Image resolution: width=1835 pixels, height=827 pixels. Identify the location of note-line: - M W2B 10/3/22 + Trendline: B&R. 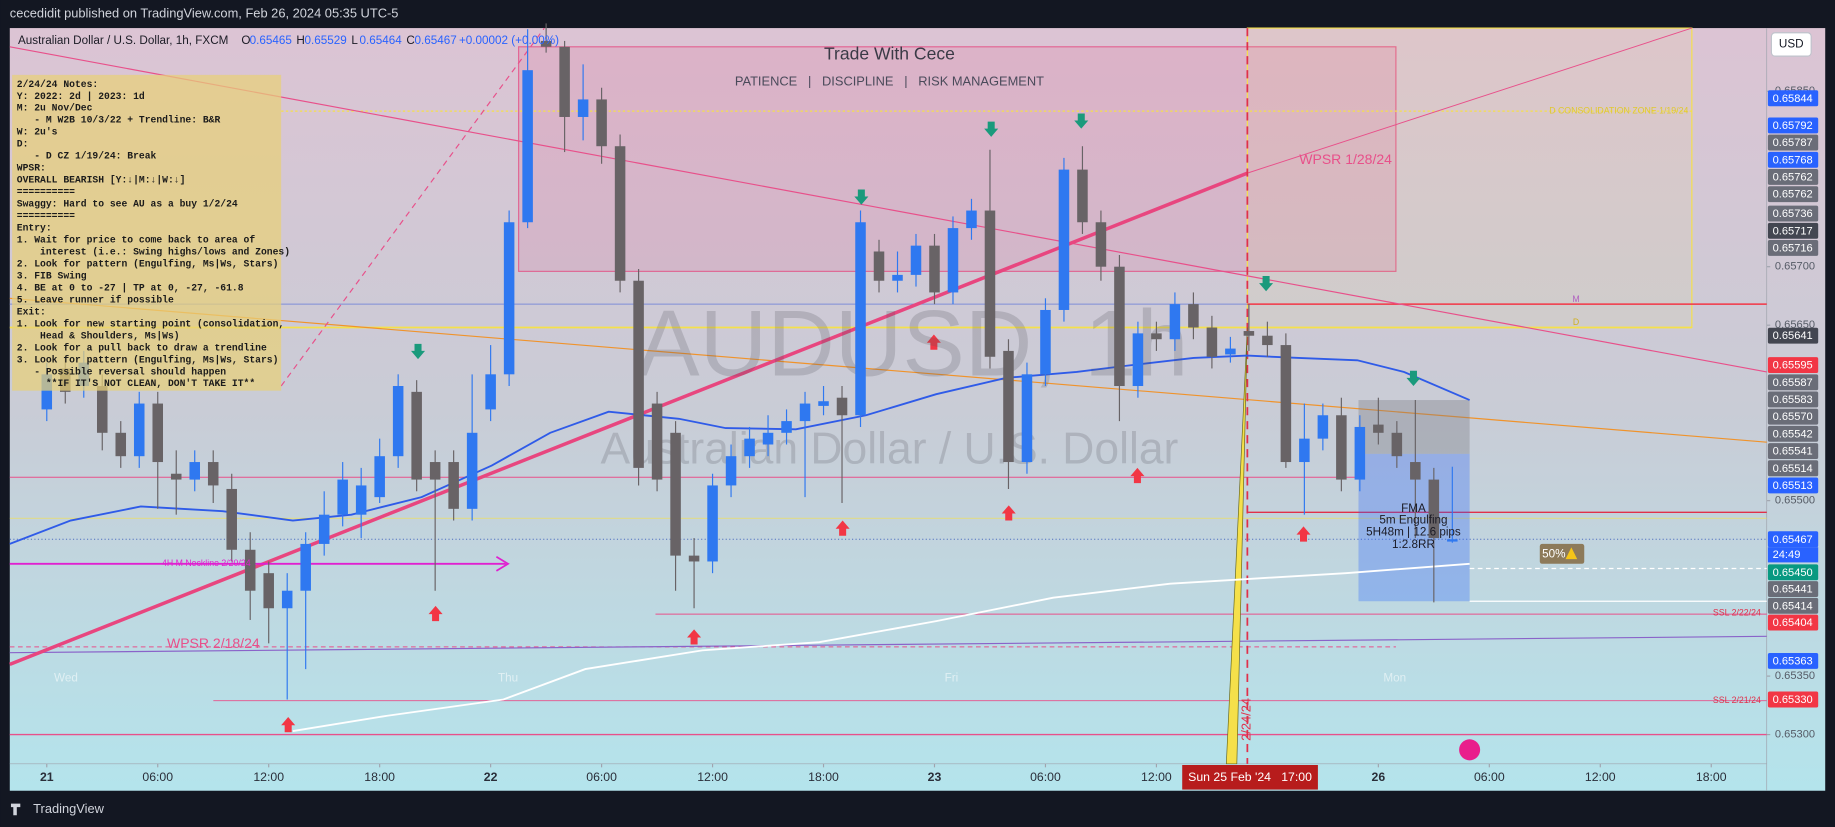
(119, 120).